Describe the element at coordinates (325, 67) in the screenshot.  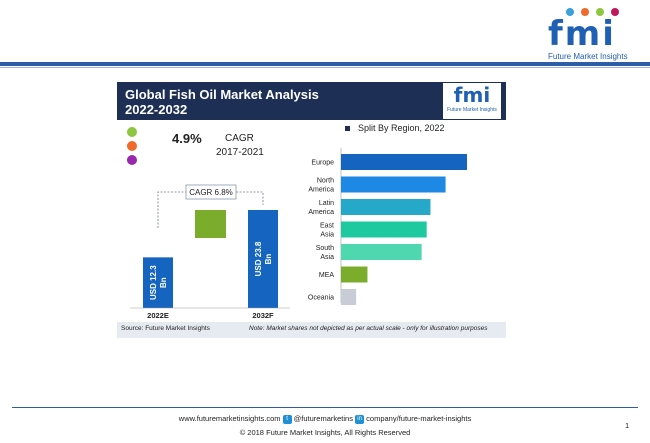
I see `header-rule-thin` at that location.